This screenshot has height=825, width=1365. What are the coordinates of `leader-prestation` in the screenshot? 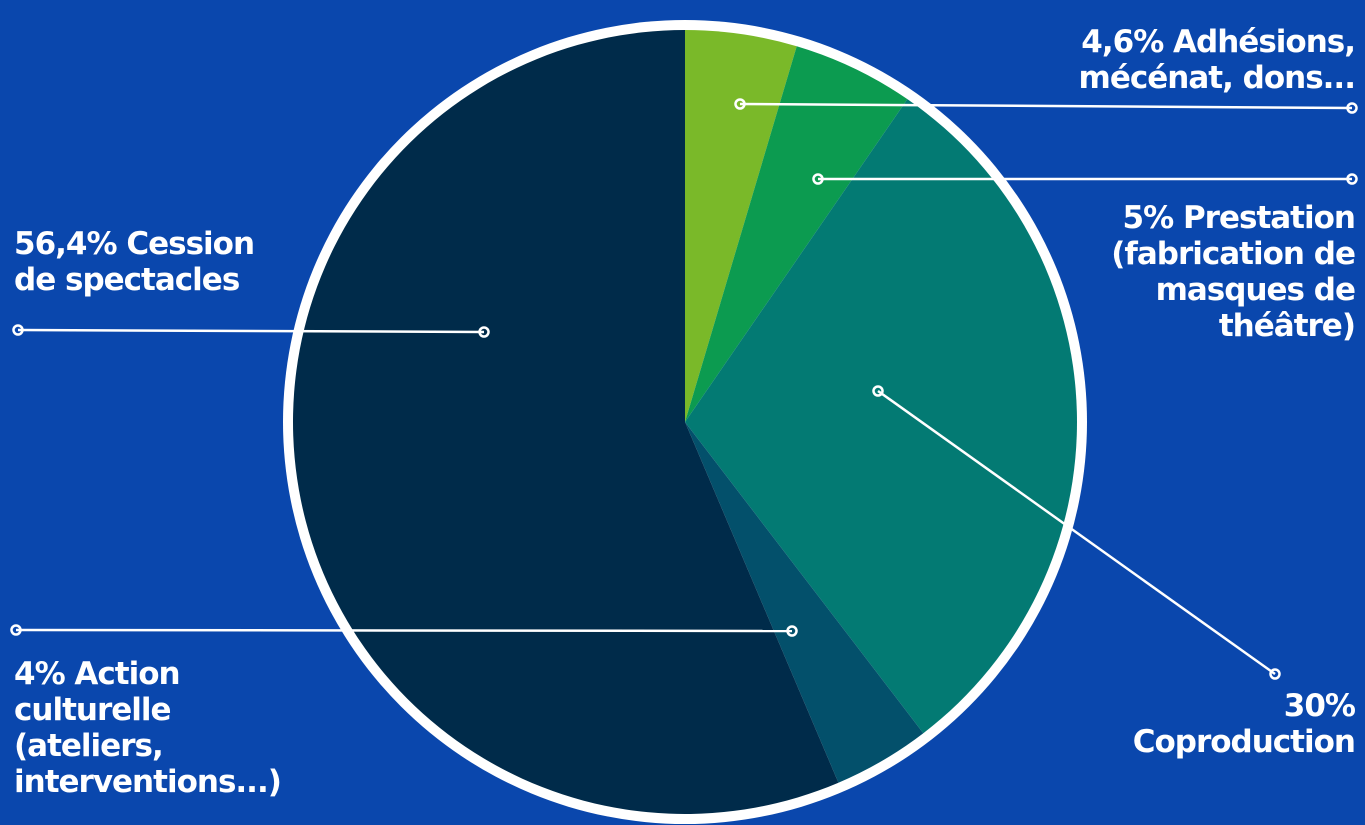 It's located at (1085, 179).